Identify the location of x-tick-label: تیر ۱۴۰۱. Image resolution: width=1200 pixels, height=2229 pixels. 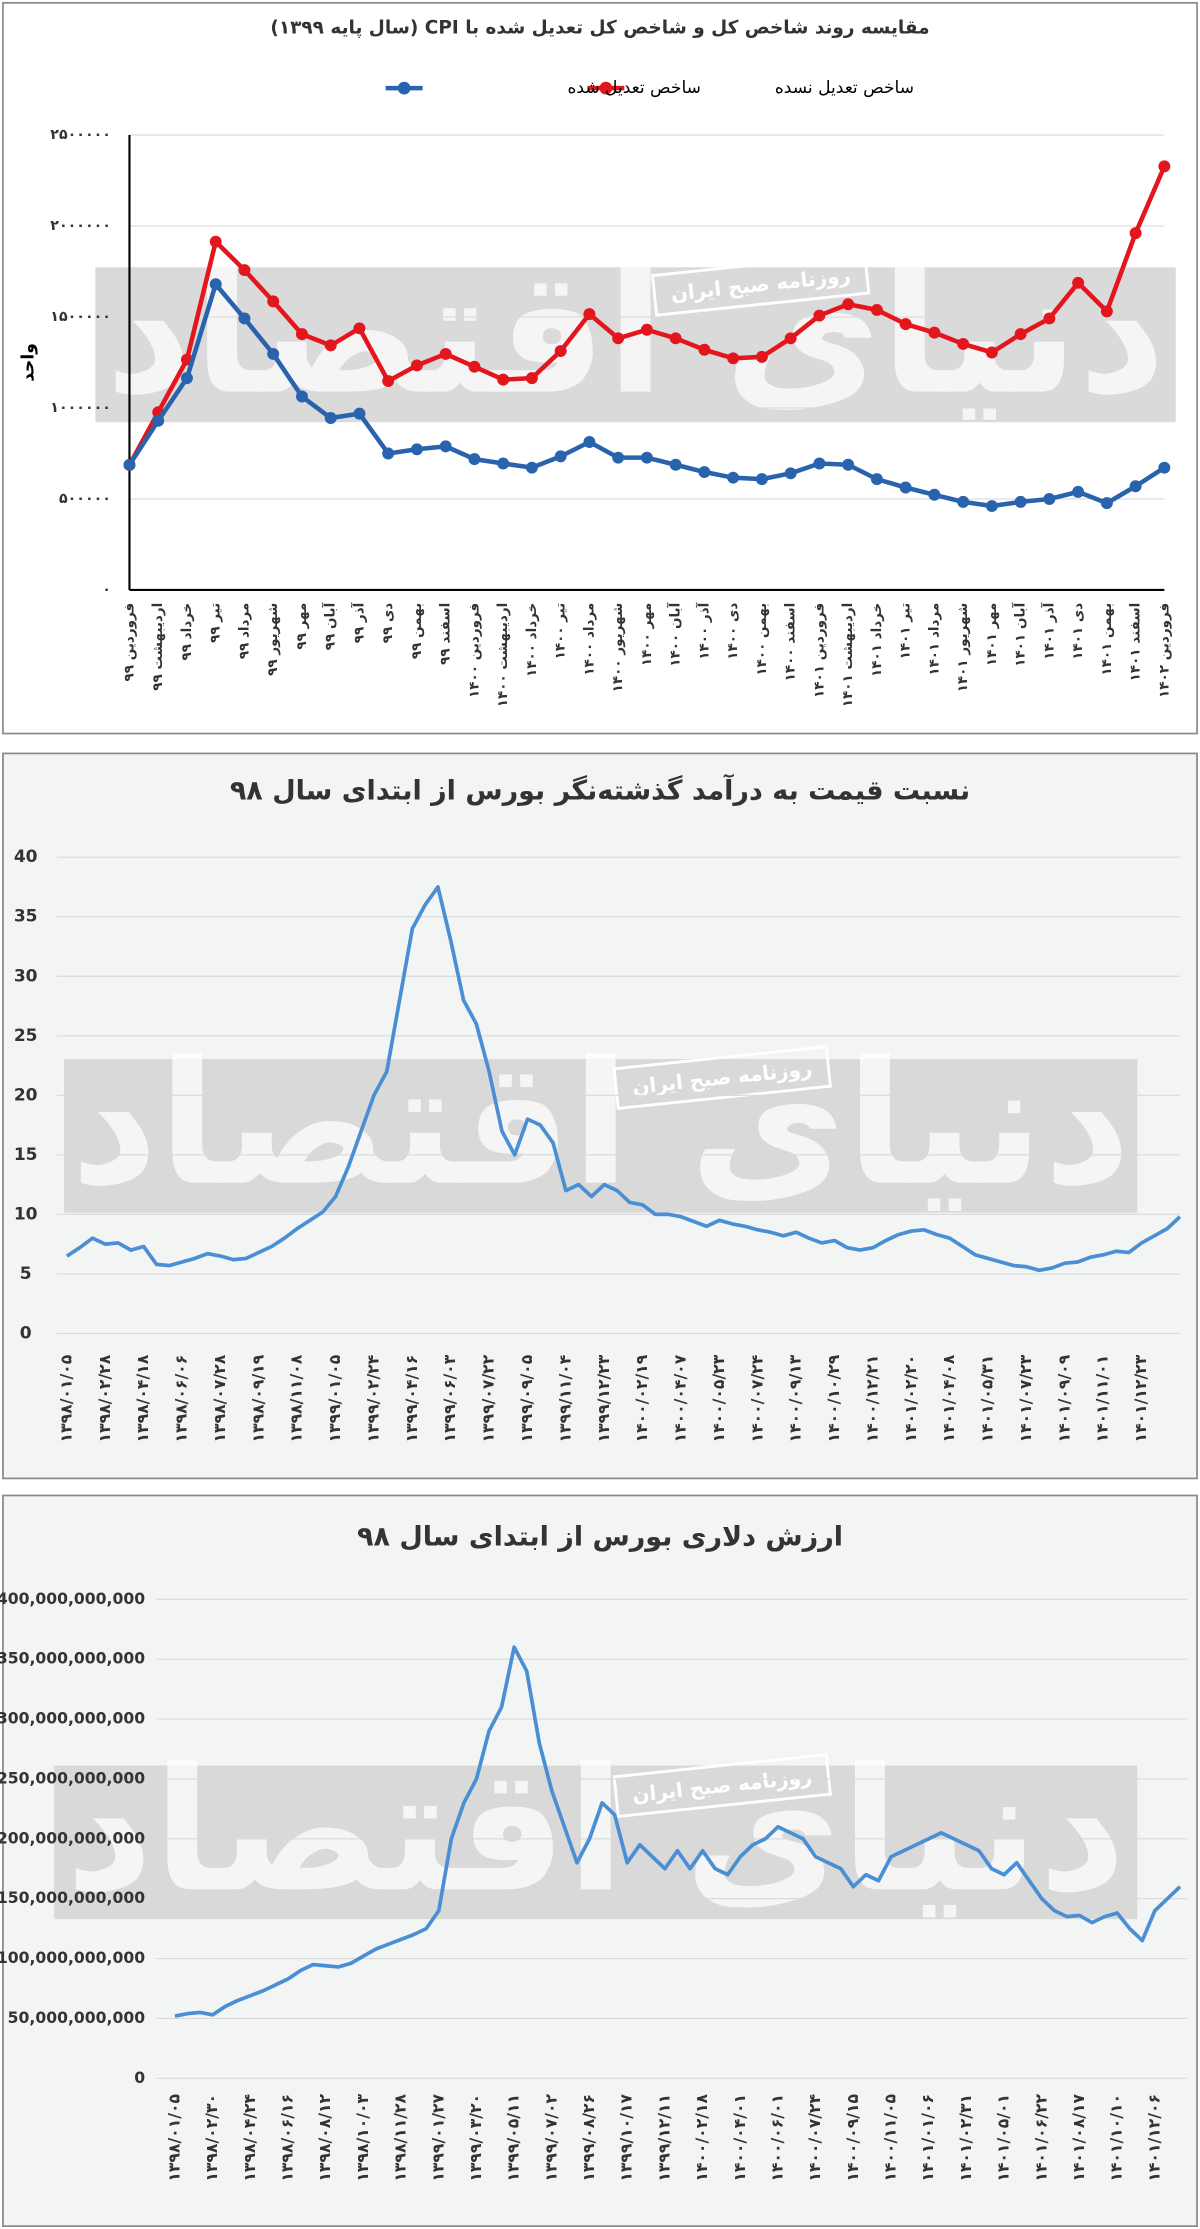
(906, 631).